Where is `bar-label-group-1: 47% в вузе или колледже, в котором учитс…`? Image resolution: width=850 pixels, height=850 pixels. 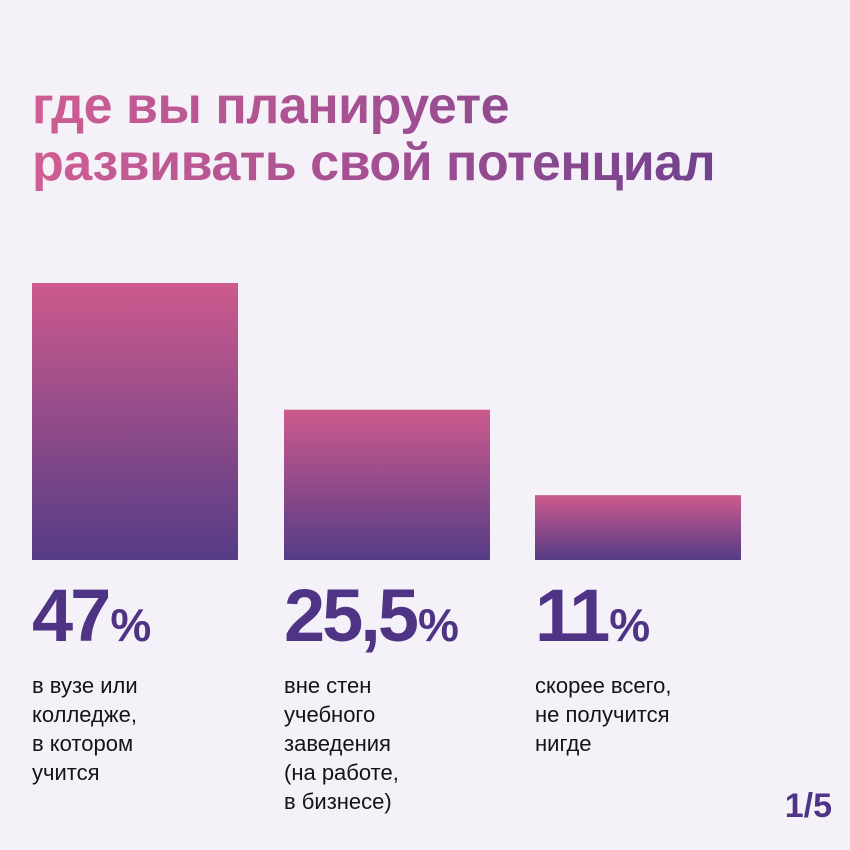 bar-label-group-1: 47% в вузе или колледже, в котором учитс… is located at coordinates (147, 682).